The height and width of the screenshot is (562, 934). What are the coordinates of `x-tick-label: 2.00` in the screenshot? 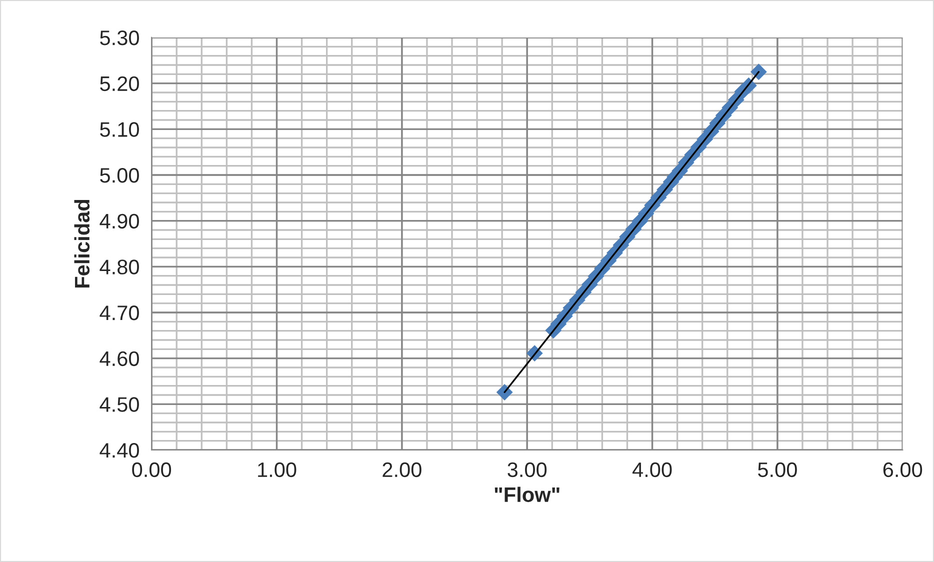 It's located at (402, 470).